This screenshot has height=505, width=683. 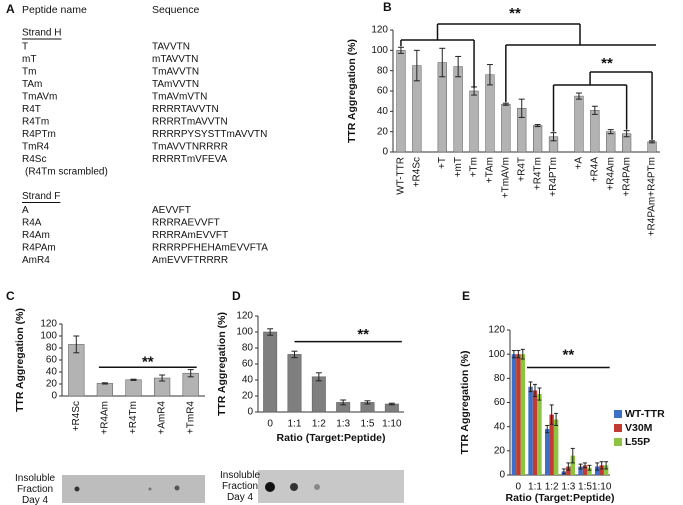 What do you see at coordinates (645, 414) in the screenshot?
I see `legend-label: WT-TTR` at bounding box center [645, 414].